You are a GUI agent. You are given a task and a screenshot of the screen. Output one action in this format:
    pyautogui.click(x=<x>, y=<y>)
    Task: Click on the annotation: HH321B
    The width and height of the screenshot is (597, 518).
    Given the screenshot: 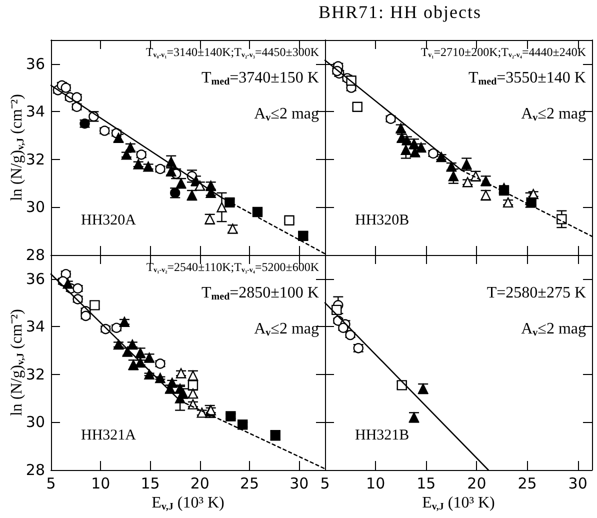 What is the action you would take?
    pyautogui.click(x=382, y=436)
    